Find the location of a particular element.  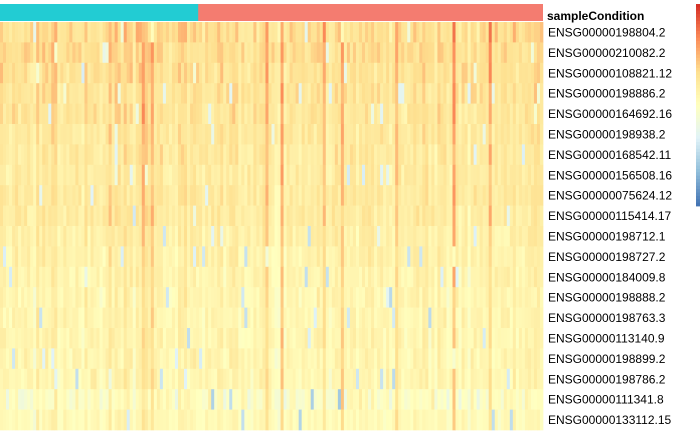

color-legend-swatch is located at coordinates (698, 150).